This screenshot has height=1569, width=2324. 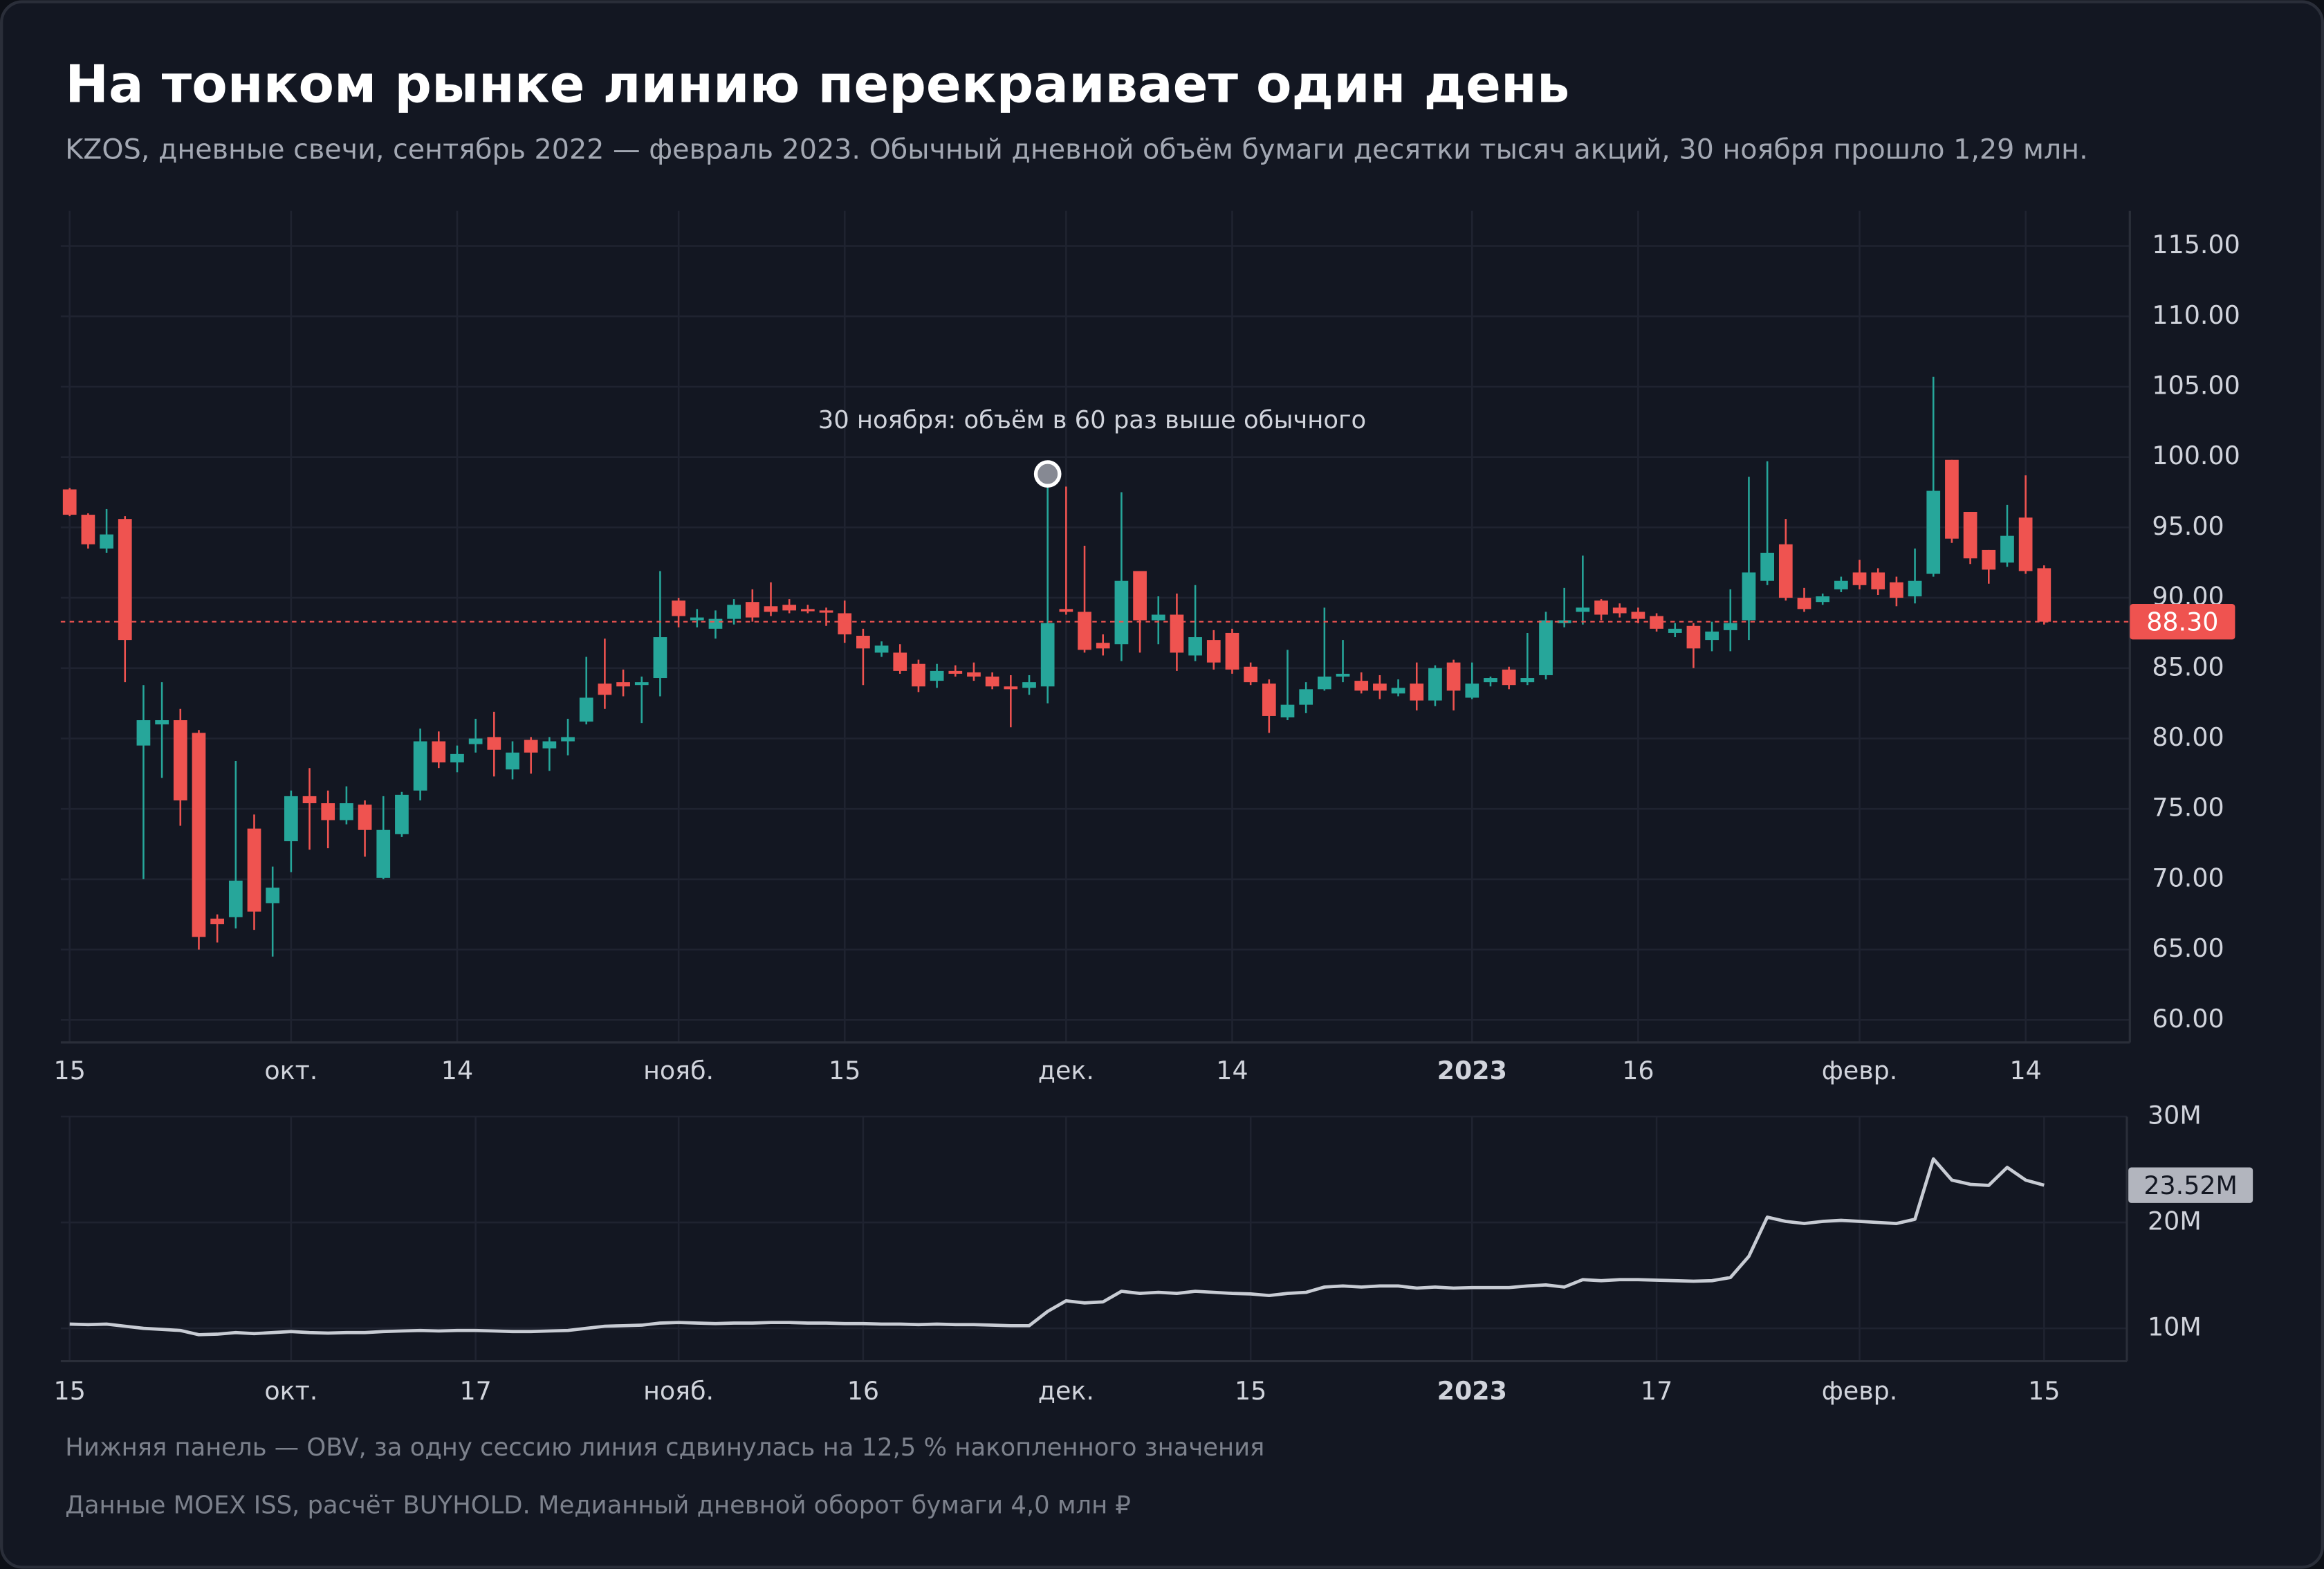 What do you see at coordinates (2196, 244) in the screenshot?
I see `y-tick-label: 115.00` at bounding box center [2196, 244].